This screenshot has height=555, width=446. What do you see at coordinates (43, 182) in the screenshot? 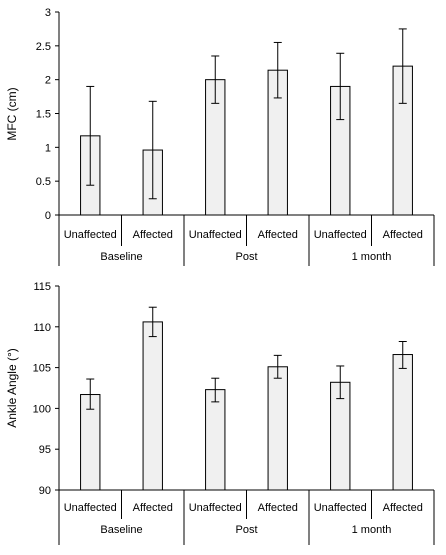
I see `y-tick-label: 0.5` at bounding box center [43, 182].